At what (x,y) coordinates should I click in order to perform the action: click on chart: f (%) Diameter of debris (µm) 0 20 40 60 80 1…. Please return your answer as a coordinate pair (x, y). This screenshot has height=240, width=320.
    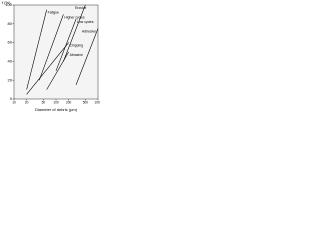
    Looking at the image, I should click on (51, 56).